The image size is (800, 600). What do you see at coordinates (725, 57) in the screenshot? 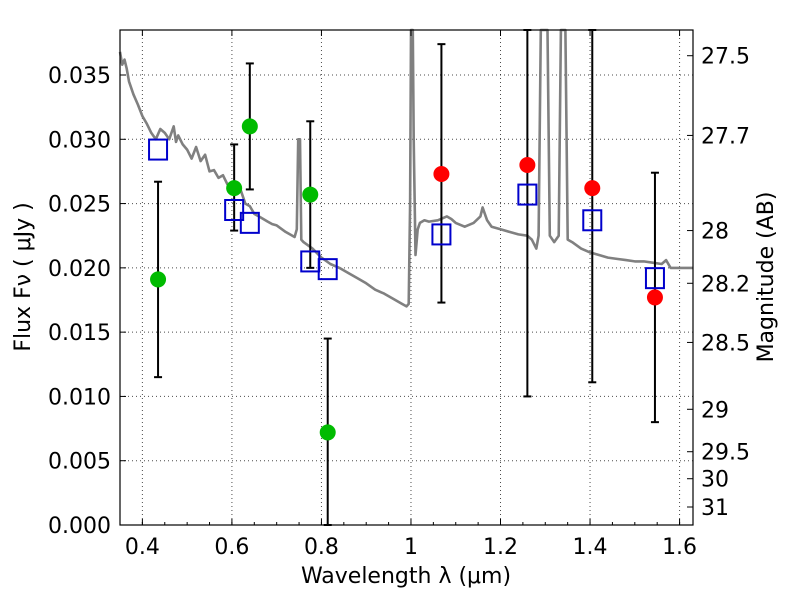
I see `mag-tick-label: 27.5` at bounding box center [725, 57].